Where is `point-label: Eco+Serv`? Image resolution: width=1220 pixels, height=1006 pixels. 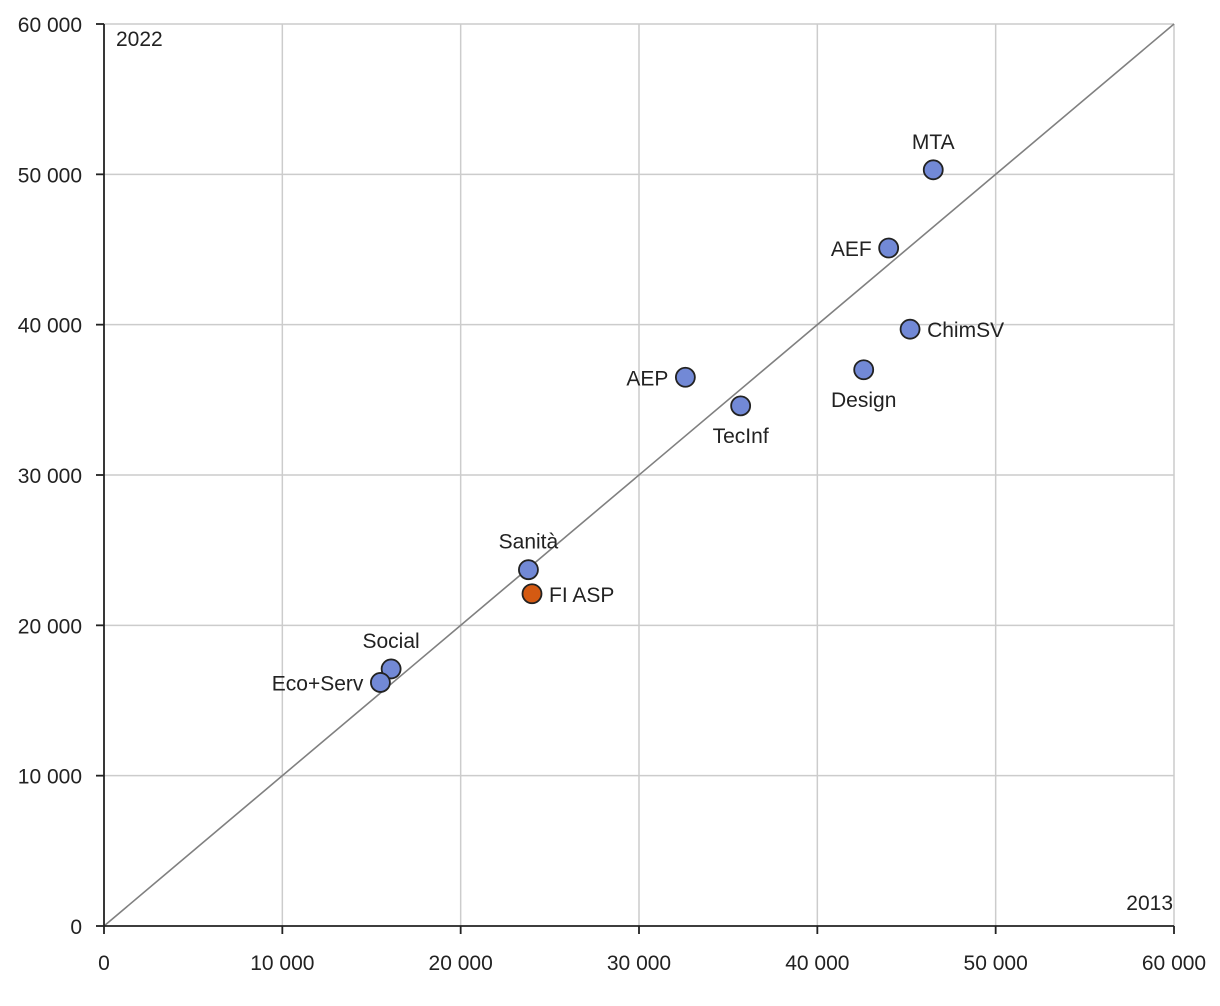 point-label: Eco+Serv is located at coordinates (318, 683).